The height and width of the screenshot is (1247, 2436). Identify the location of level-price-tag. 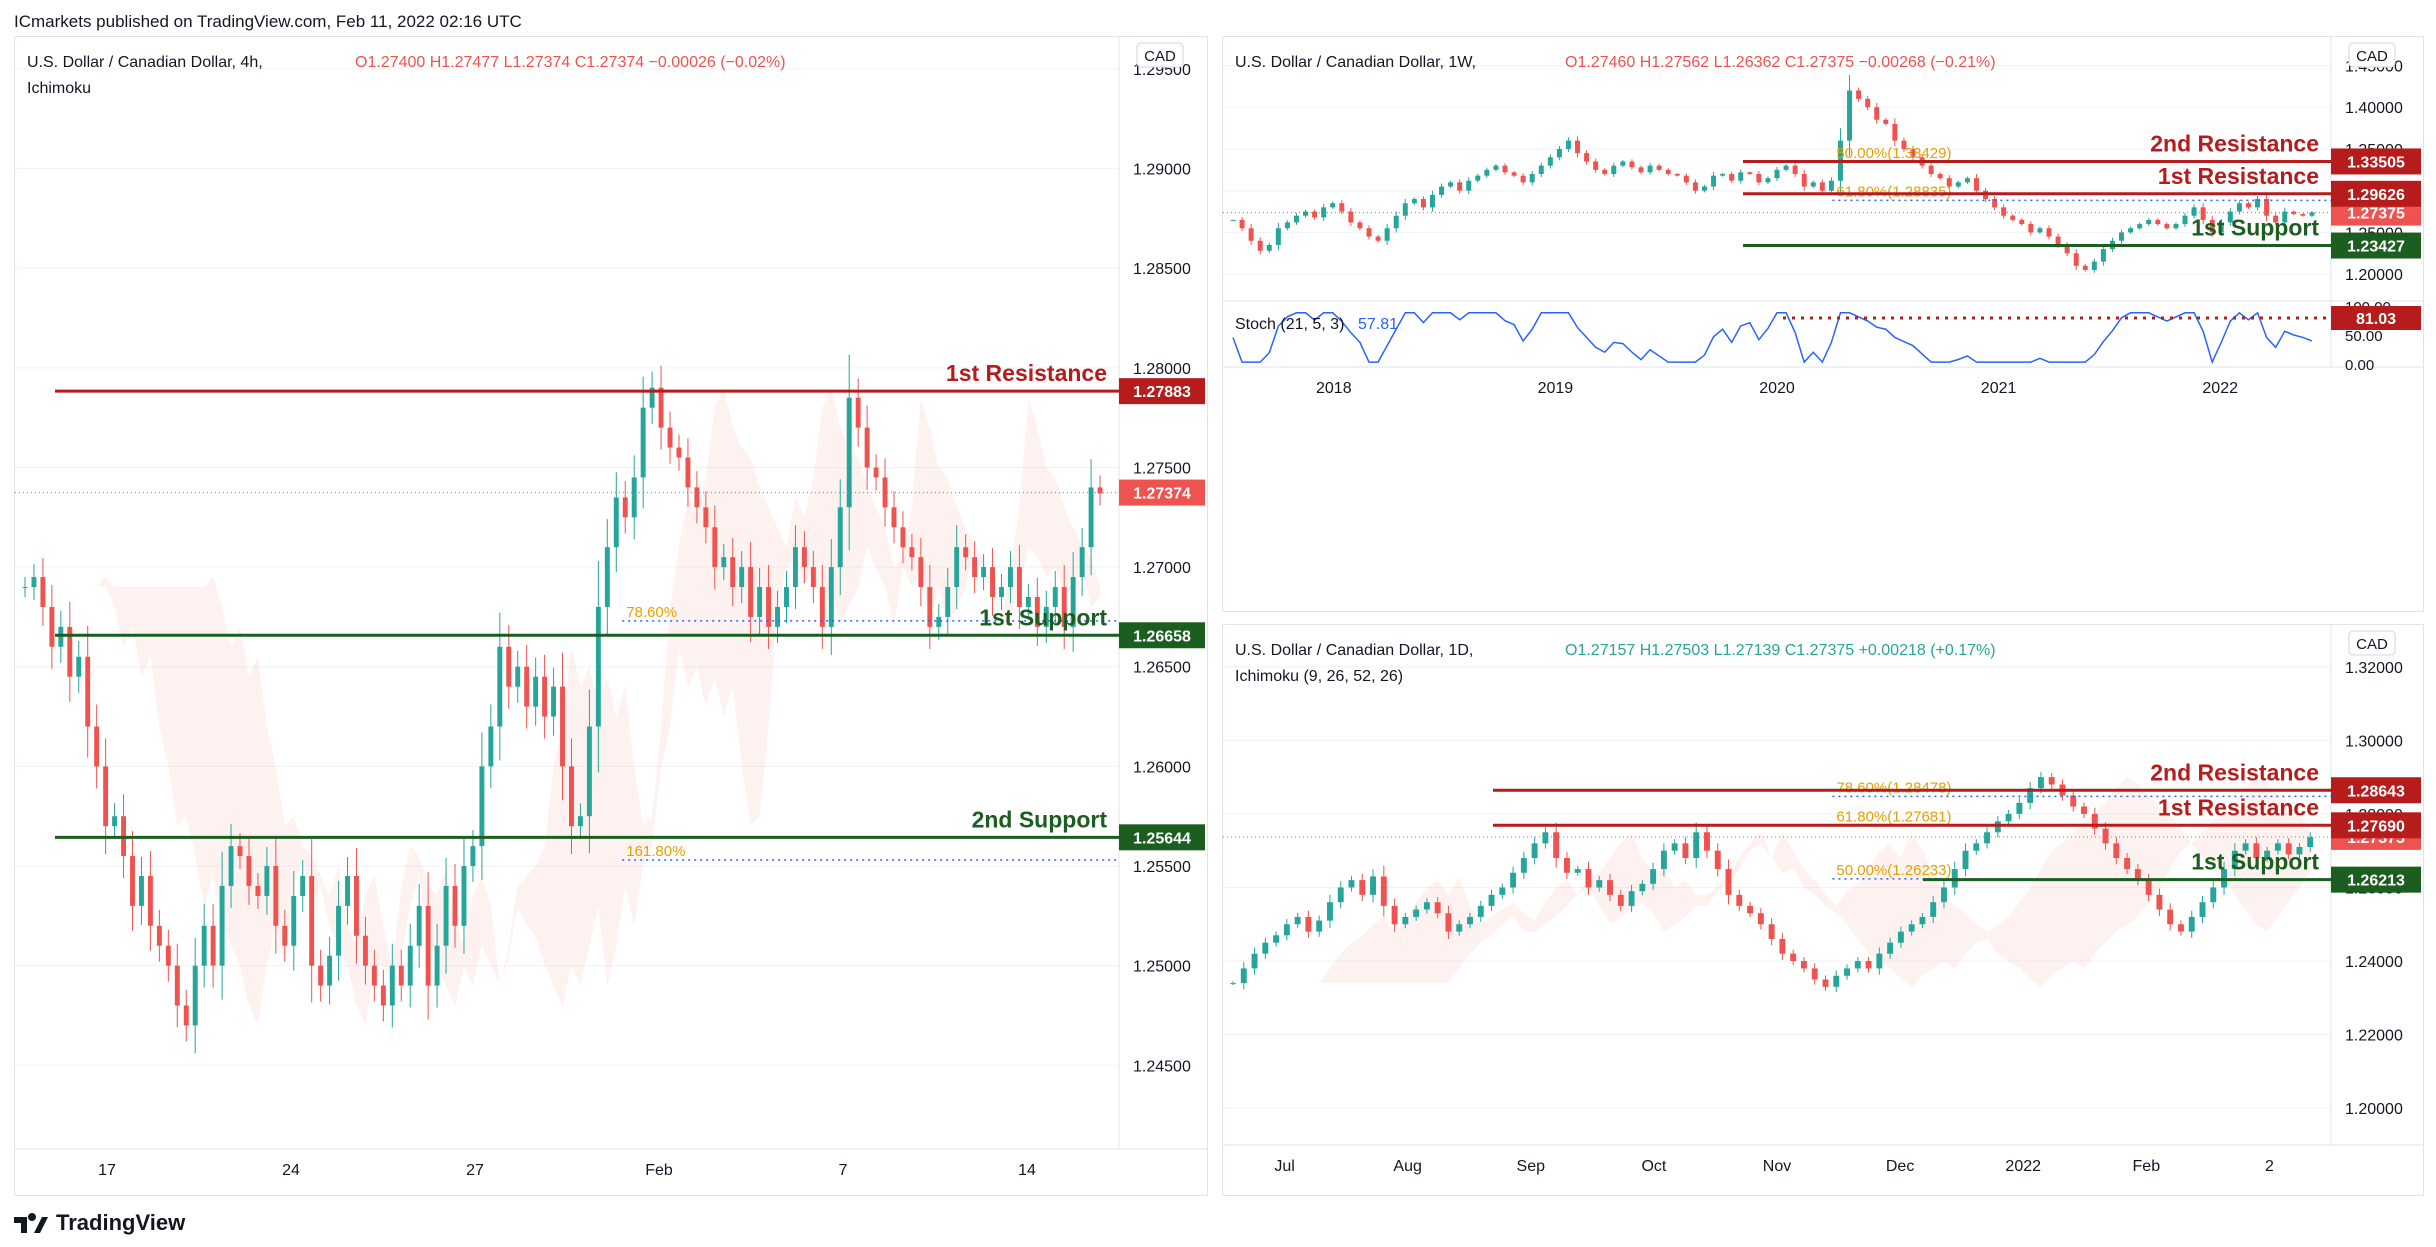
(2376, 879).